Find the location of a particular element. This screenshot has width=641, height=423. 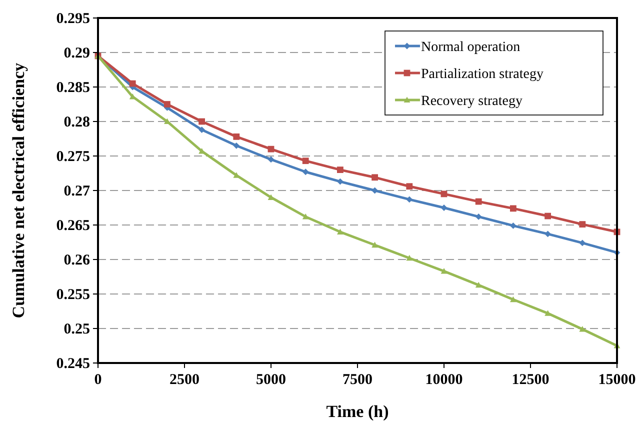

y-tick-label: 0.255 is located at coordinates (73, 295).